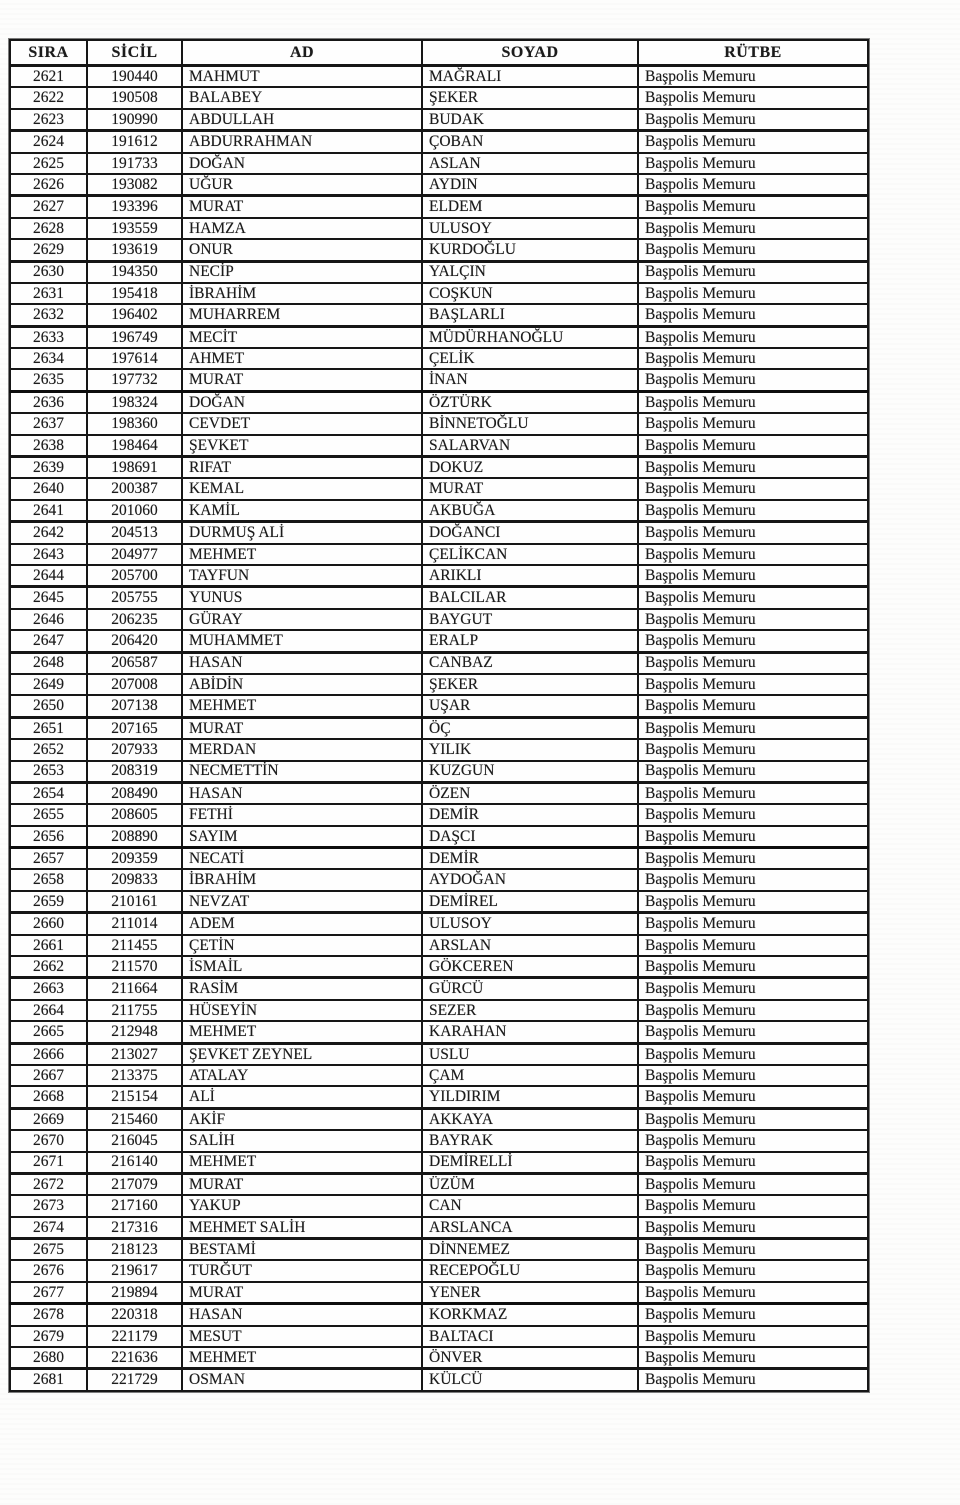 The height and width of the screenshot is (1505, 960). What do you see at coordinates (530, 815) in the screenshot?
I see `cell-soyad: DEMİR` at bounding box center [530, 815].